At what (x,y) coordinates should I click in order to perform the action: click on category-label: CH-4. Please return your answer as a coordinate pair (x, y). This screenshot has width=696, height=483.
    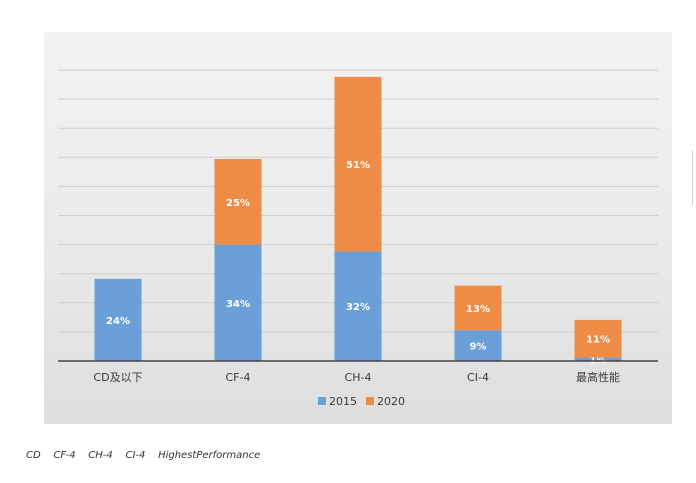
    Looking at the image, I should click on (358, 377).